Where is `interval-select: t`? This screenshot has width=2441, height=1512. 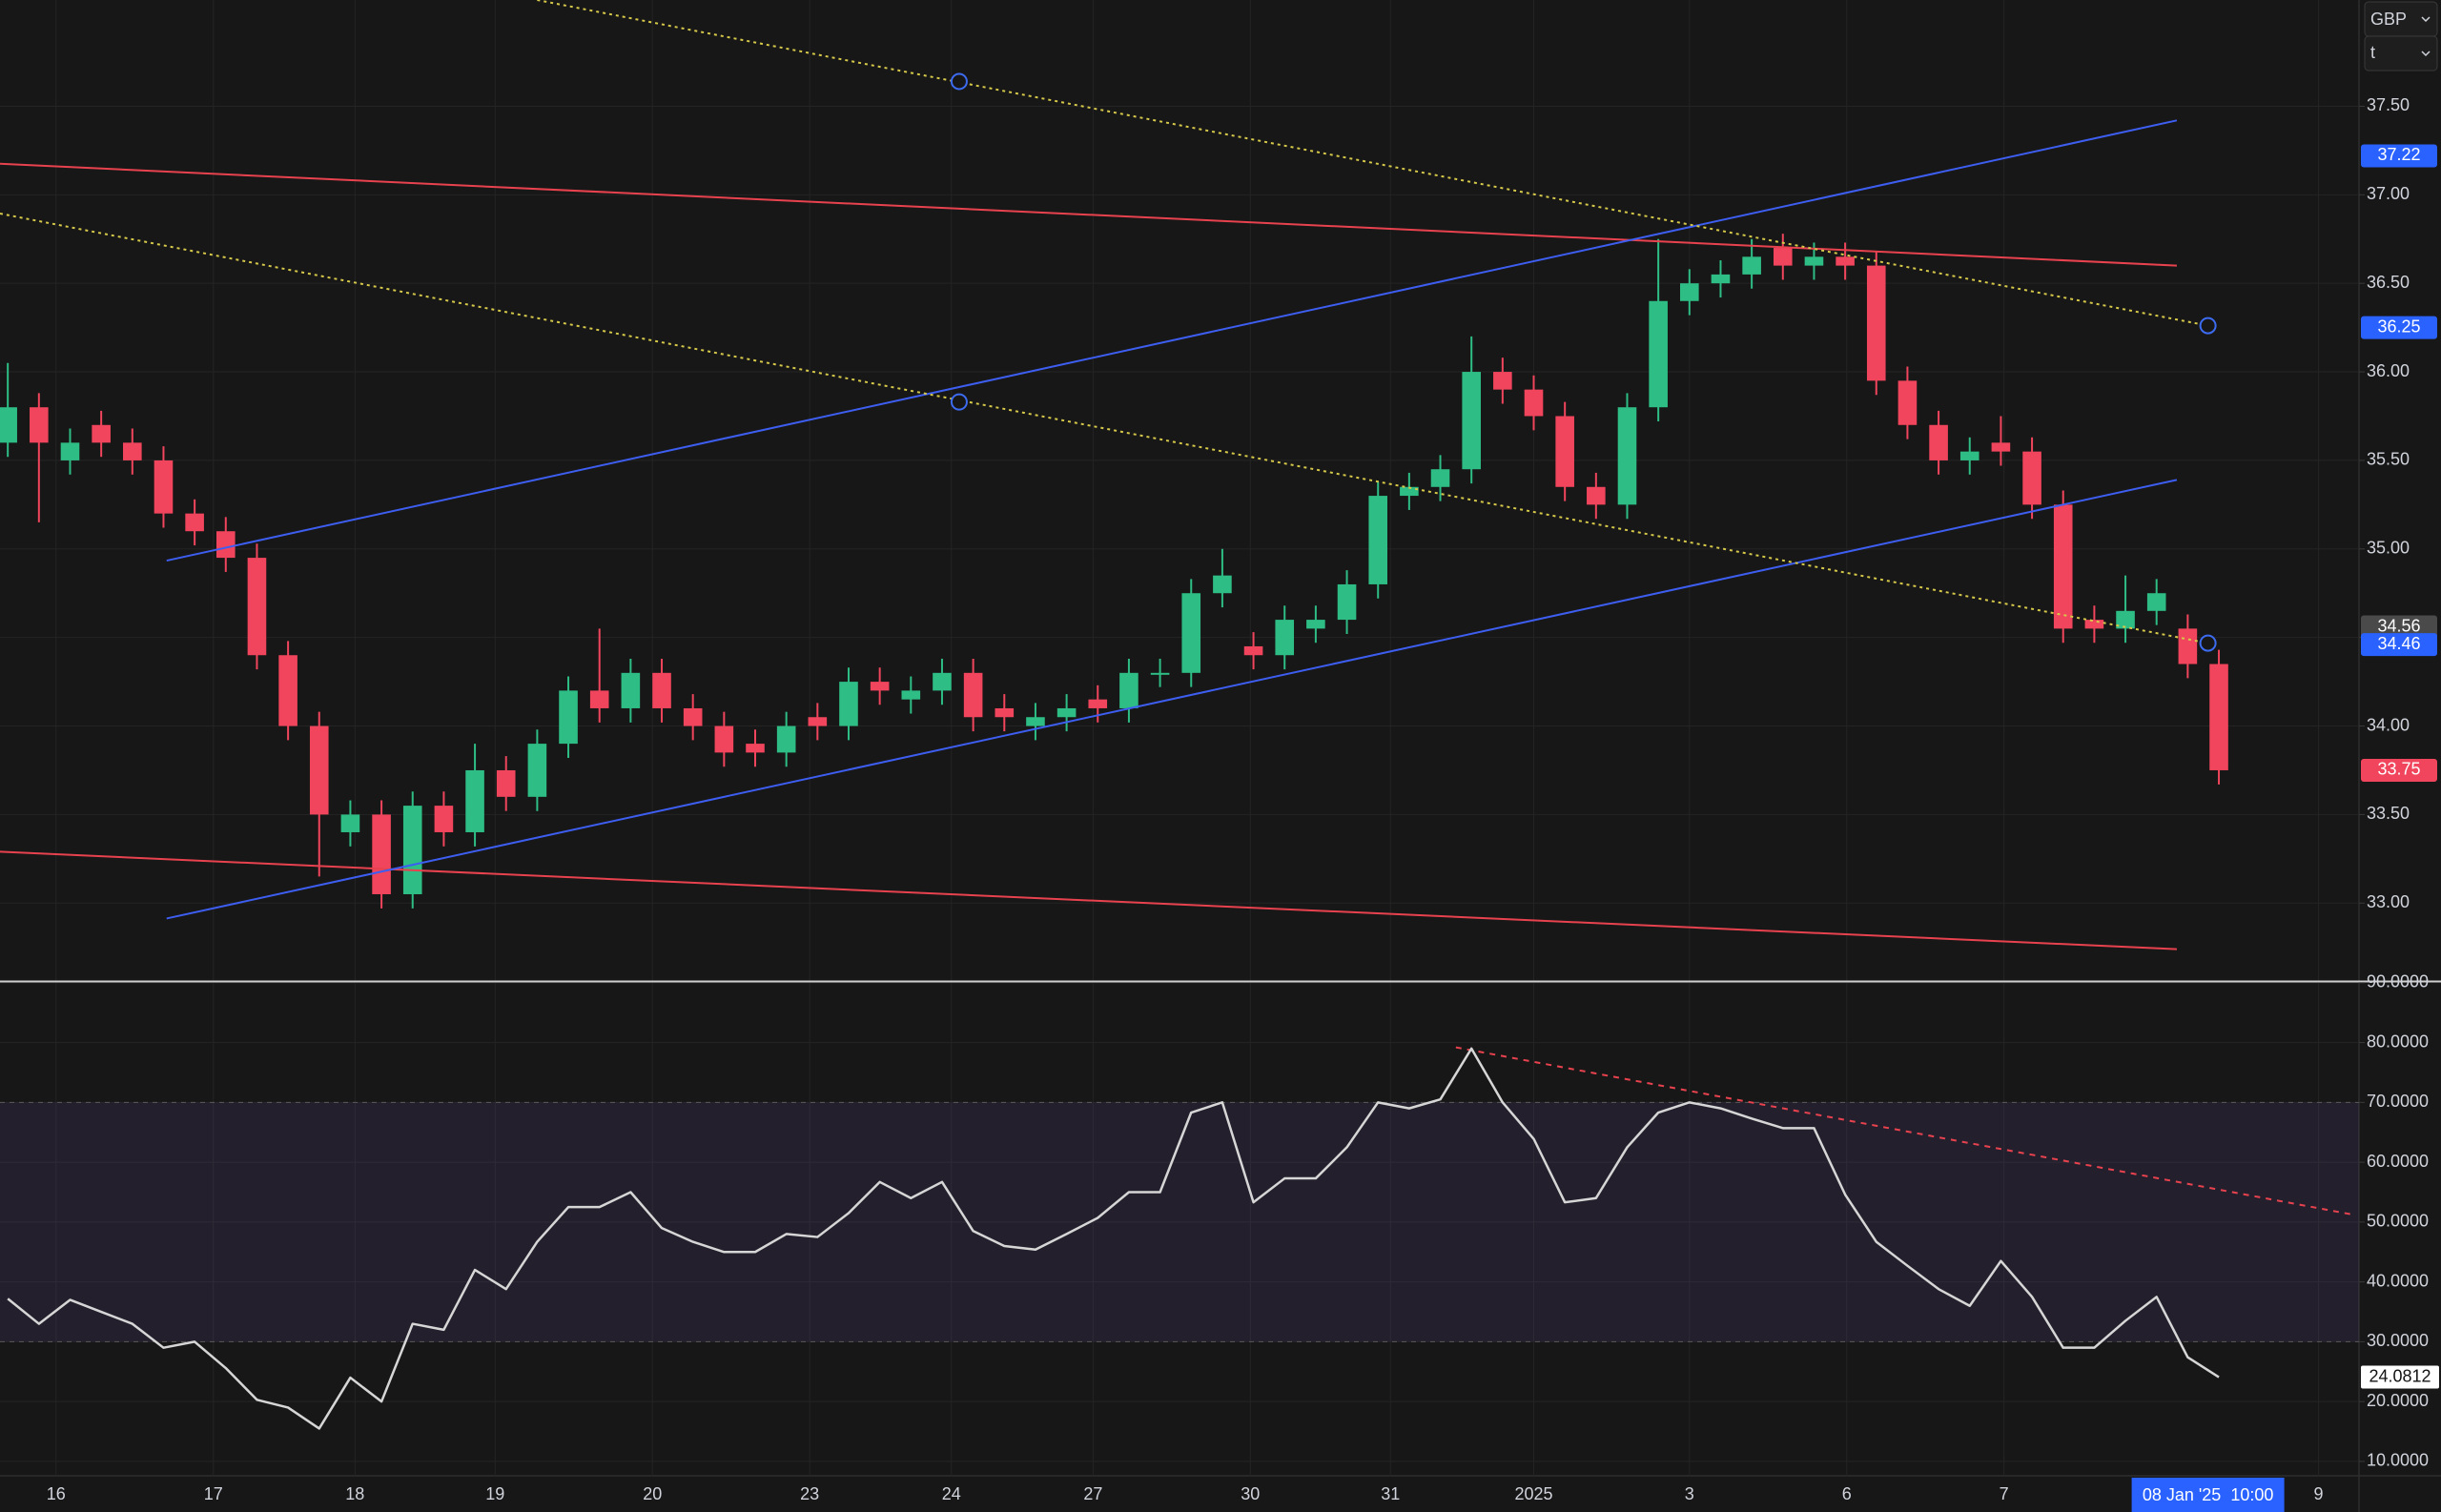 interval-select: t is located at coordinates (2401, 53).